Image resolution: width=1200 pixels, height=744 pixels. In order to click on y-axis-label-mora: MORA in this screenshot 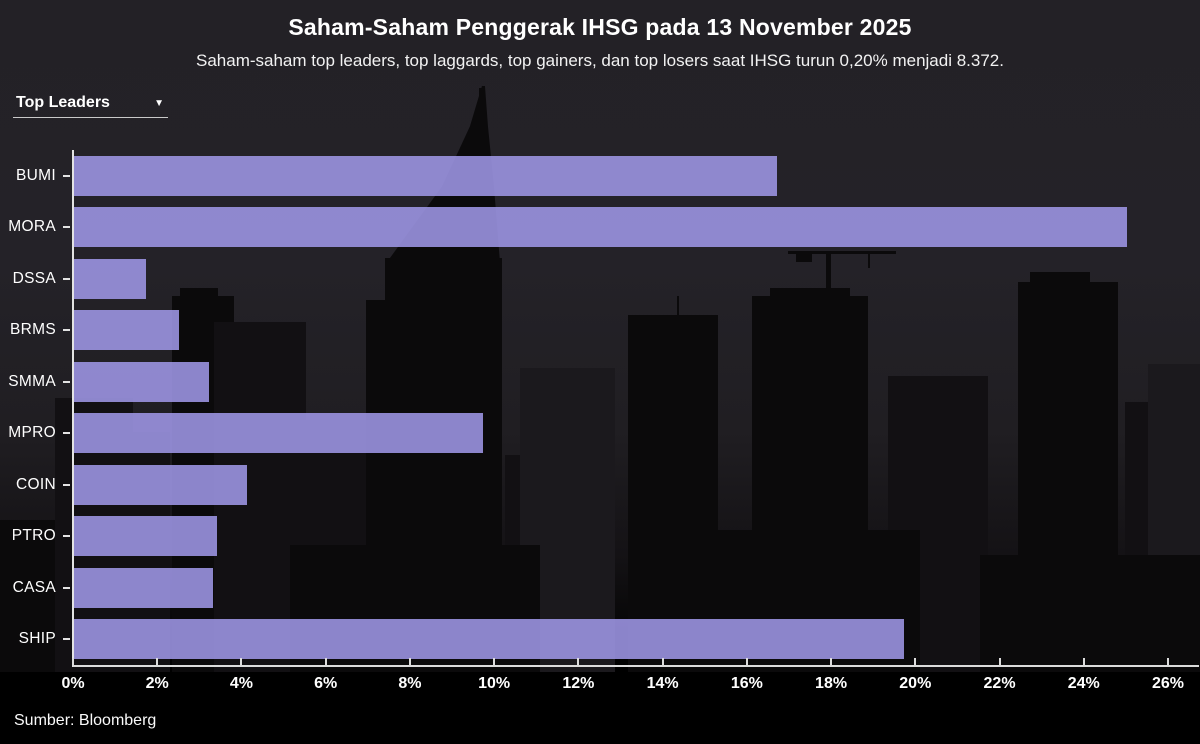, I will do `click(32, 227)`.